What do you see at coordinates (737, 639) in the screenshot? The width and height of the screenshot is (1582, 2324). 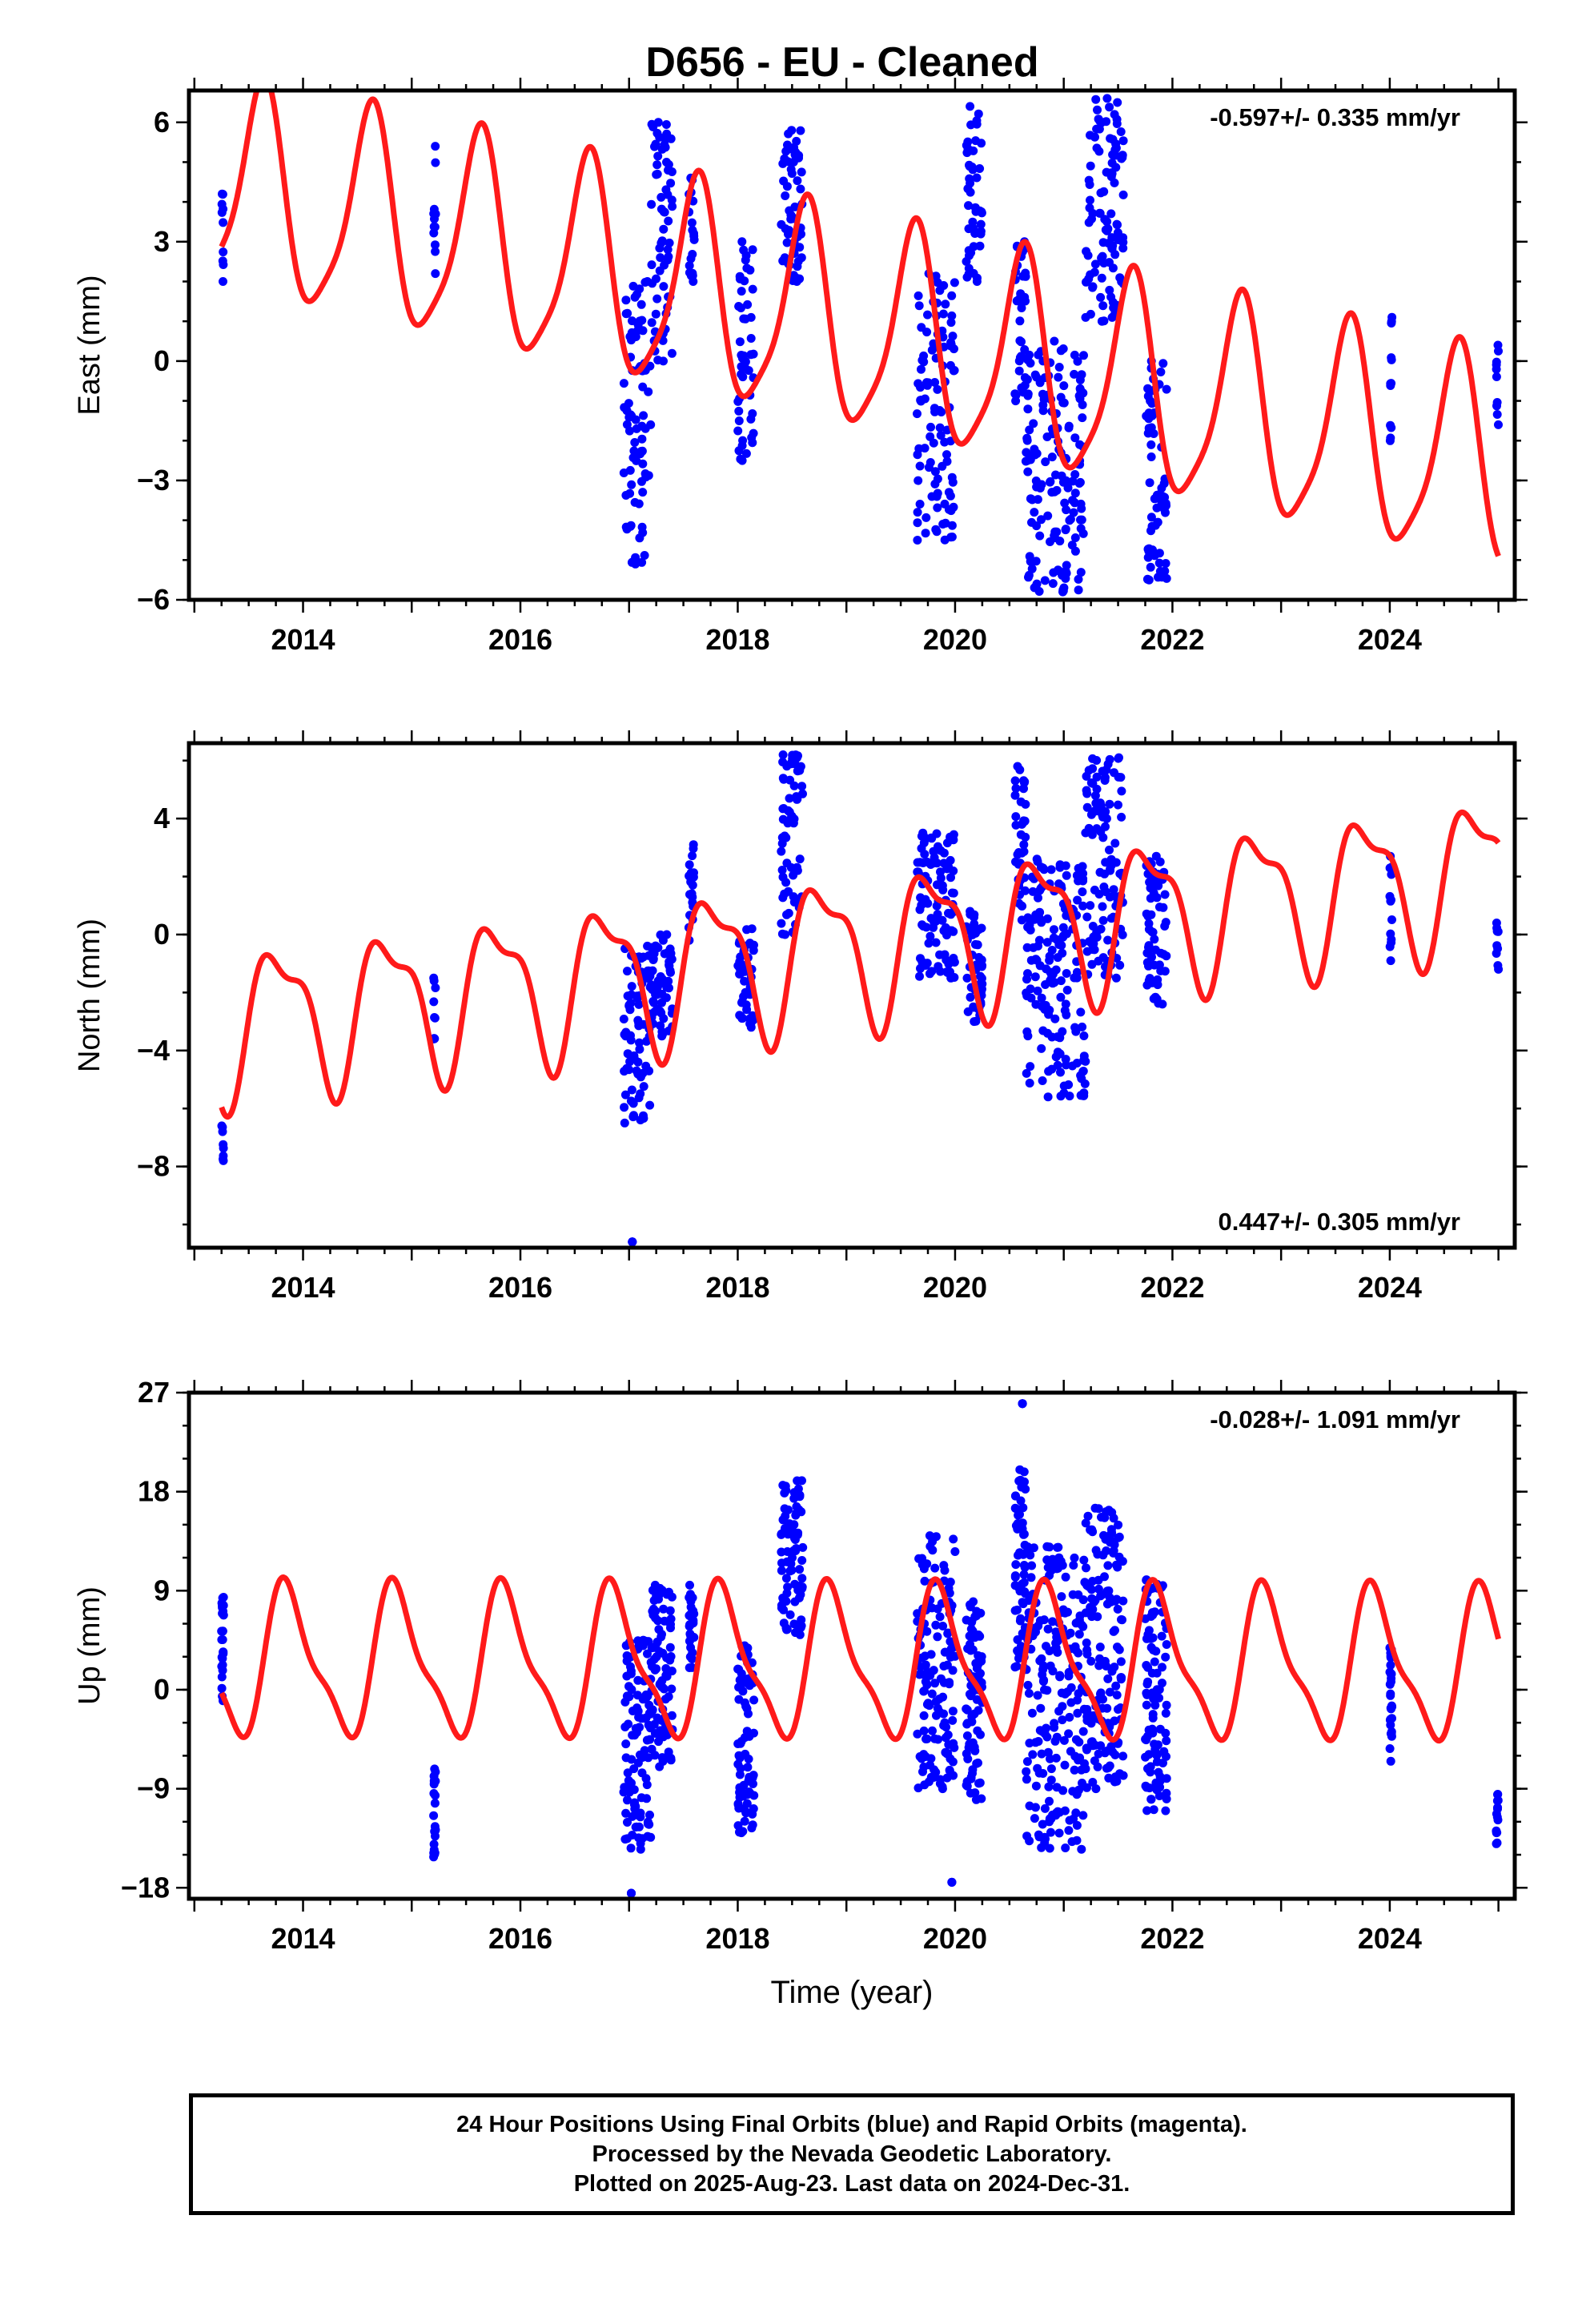 I see `east-x-tick-label: 2018` at bounding box center [737, 639].